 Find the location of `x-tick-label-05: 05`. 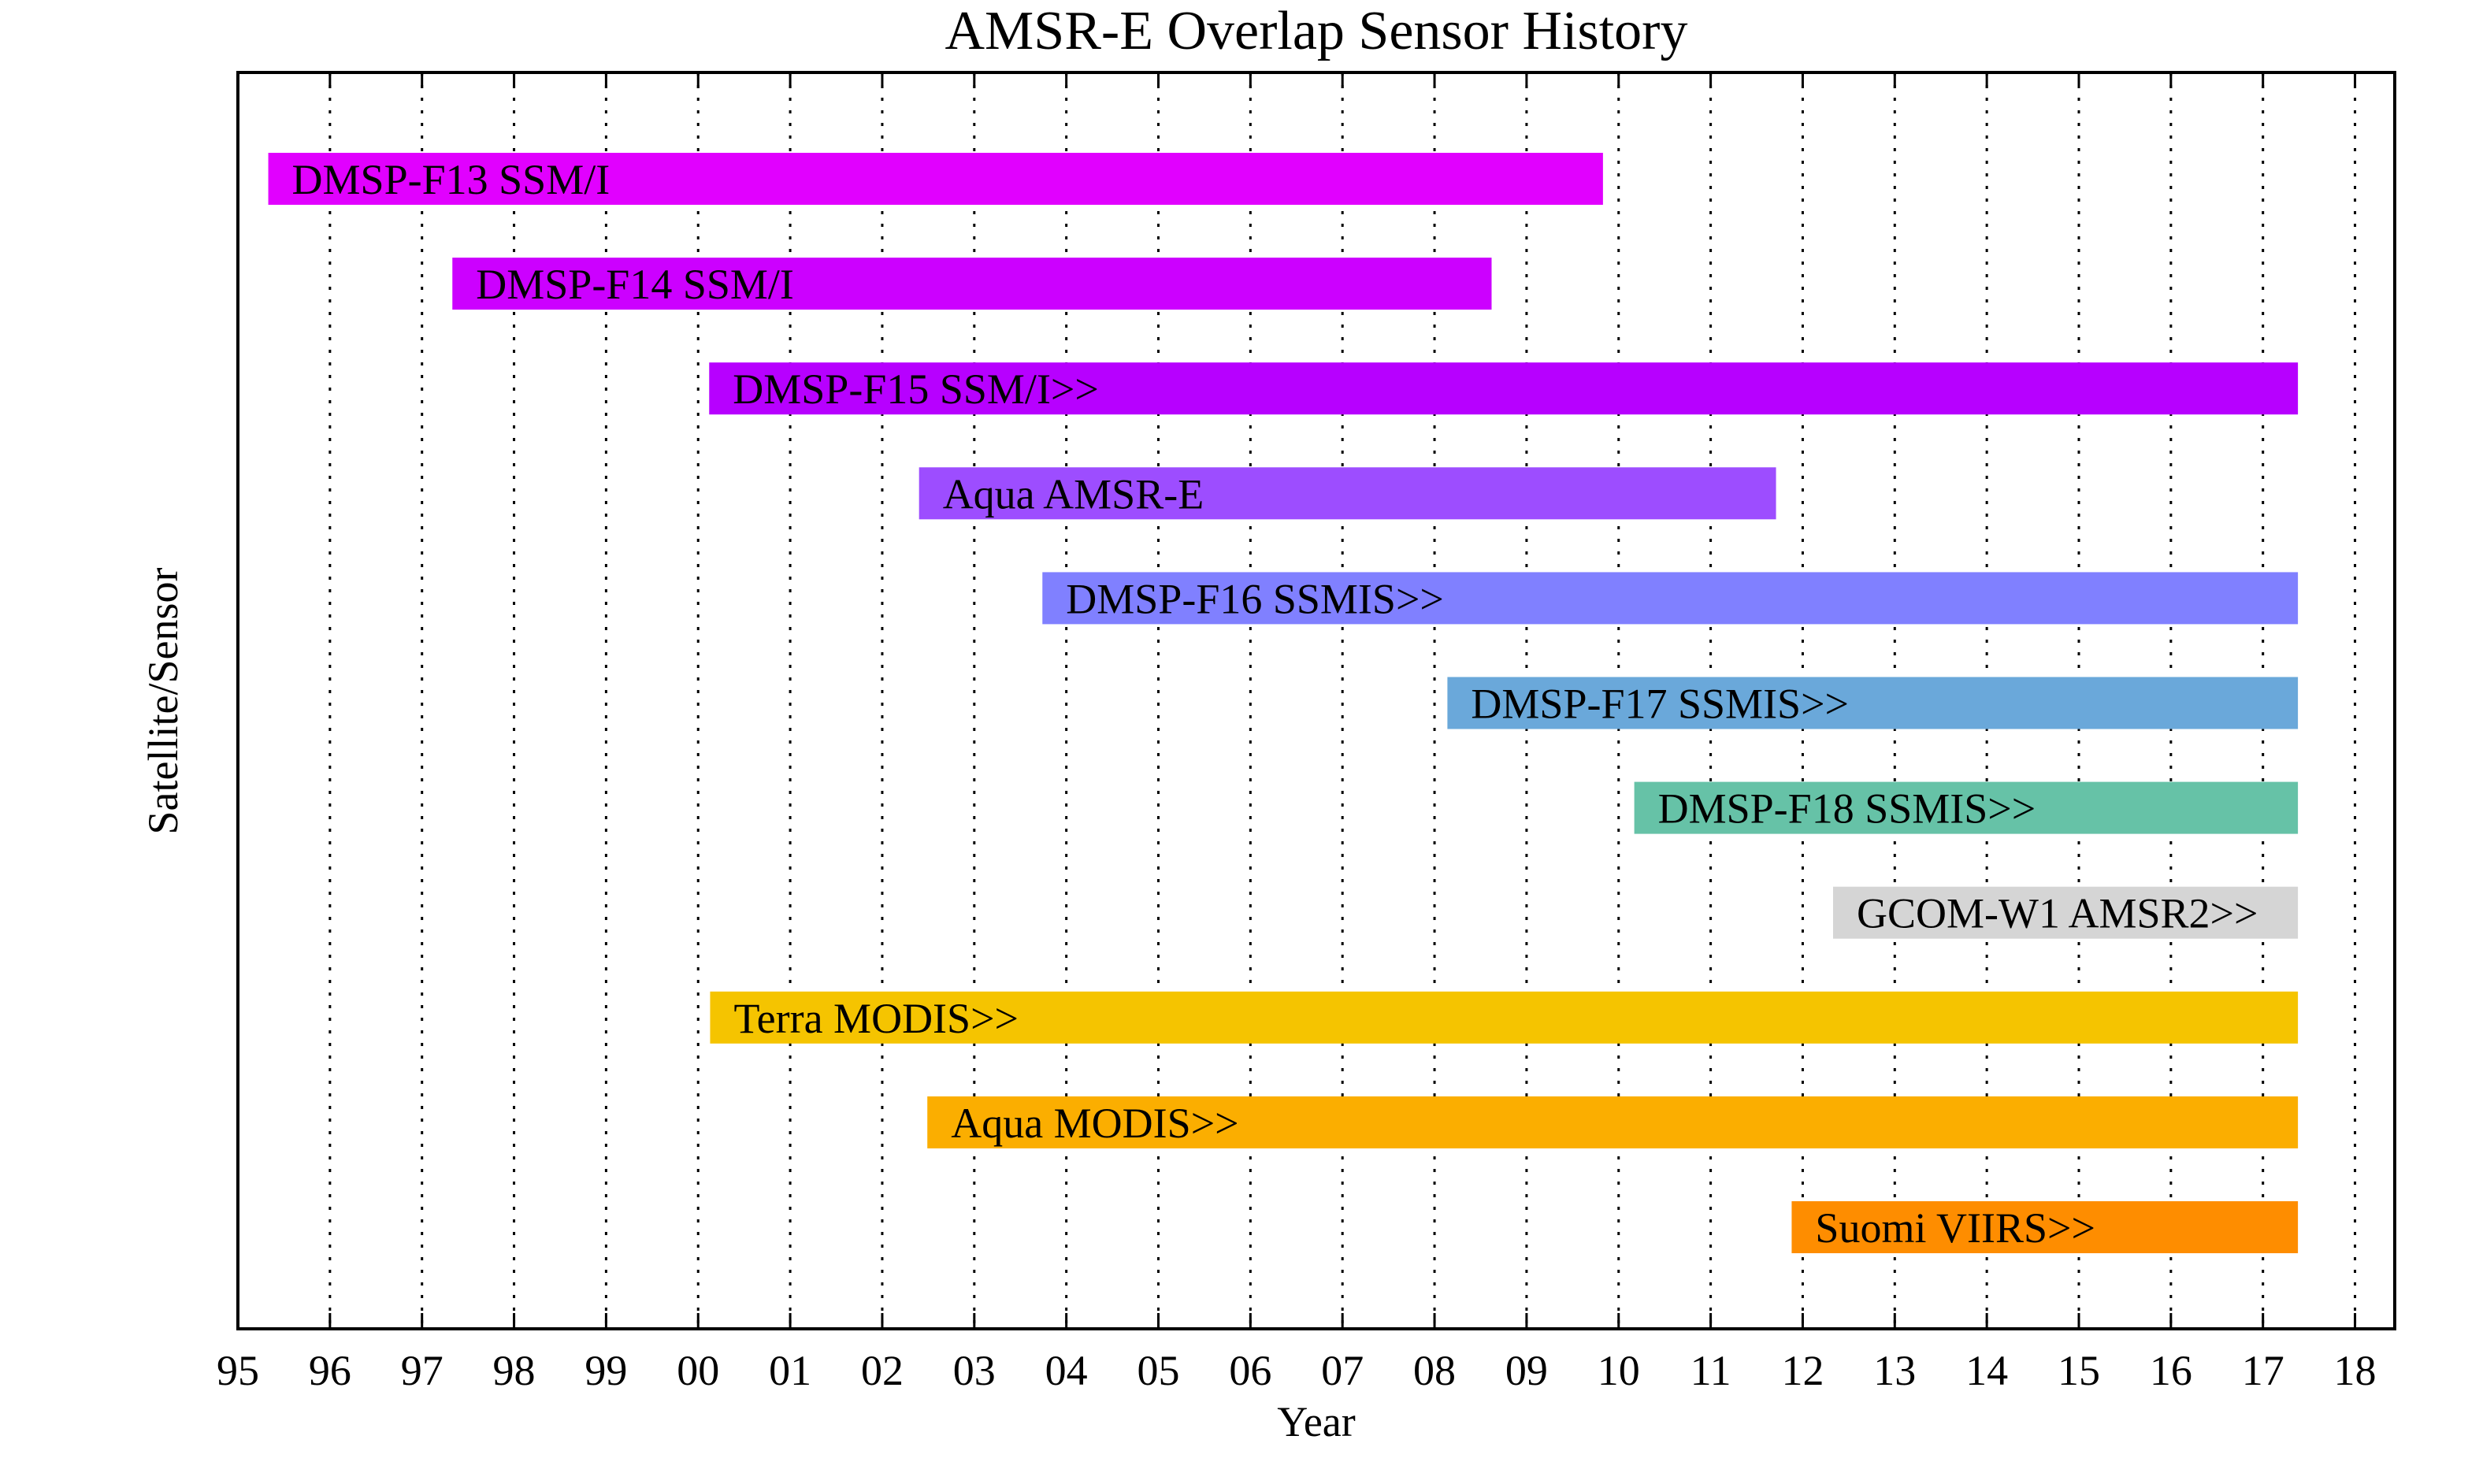

x-tick-label-05: 05 is located at coordinates (1159, 1371).